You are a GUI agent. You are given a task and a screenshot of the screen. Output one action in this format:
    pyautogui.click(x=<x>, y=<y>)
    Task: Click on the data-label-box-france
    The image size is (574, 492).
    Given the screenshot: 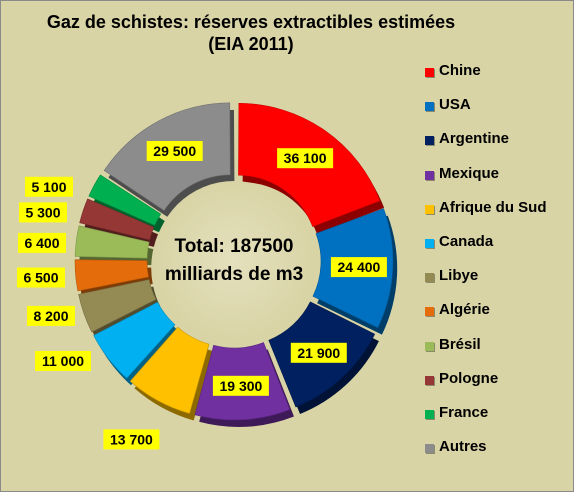 What is the action you would take?
    pyautogui.click(x=49, y=186)
    